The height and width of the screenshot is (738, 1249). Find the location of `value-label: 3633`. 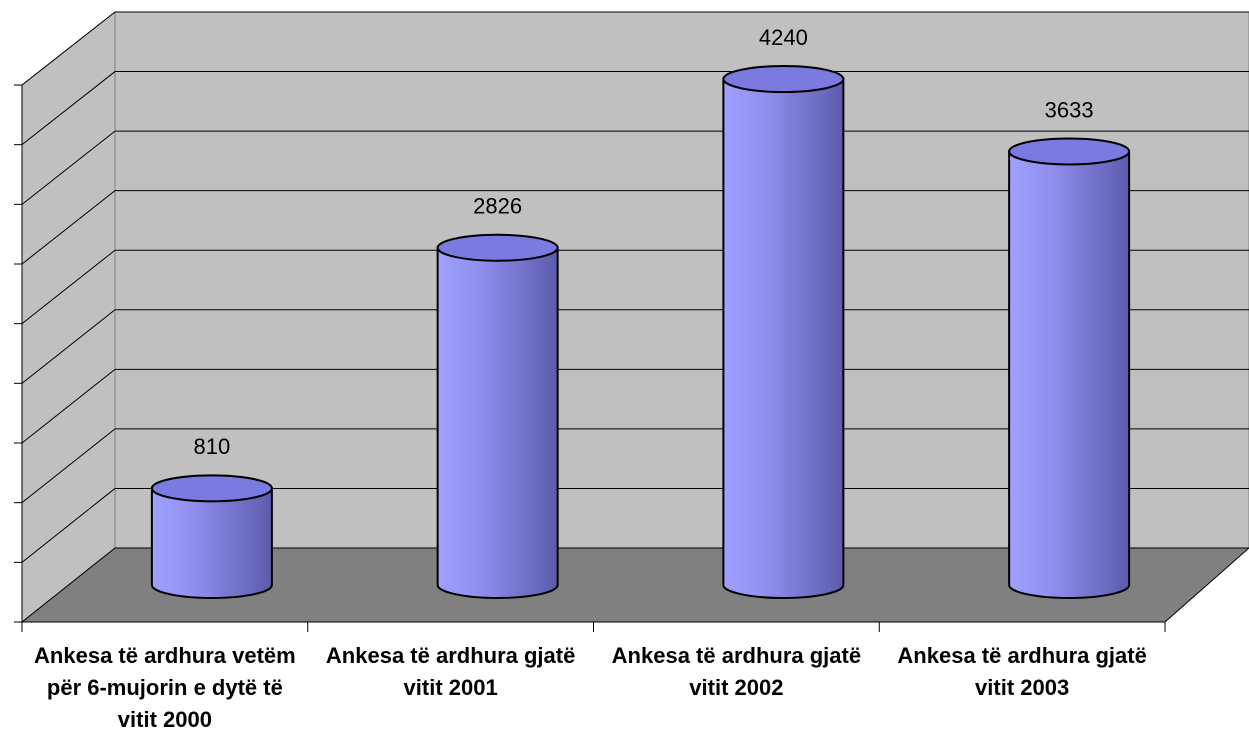

value-label: 3633 is located at coordinates (1069, 109).